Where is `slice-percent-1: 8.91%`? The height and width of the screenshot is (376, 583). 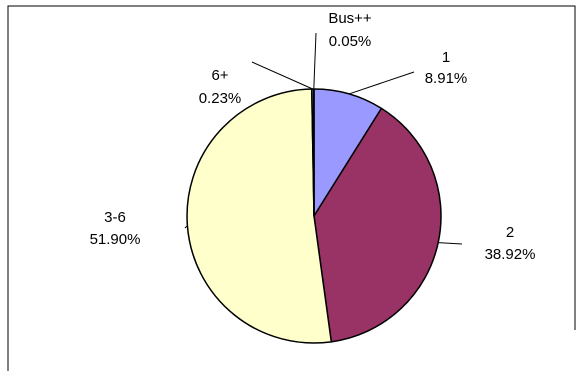 slice-percent-1: 8.91% is located at coordinates (446, 78).